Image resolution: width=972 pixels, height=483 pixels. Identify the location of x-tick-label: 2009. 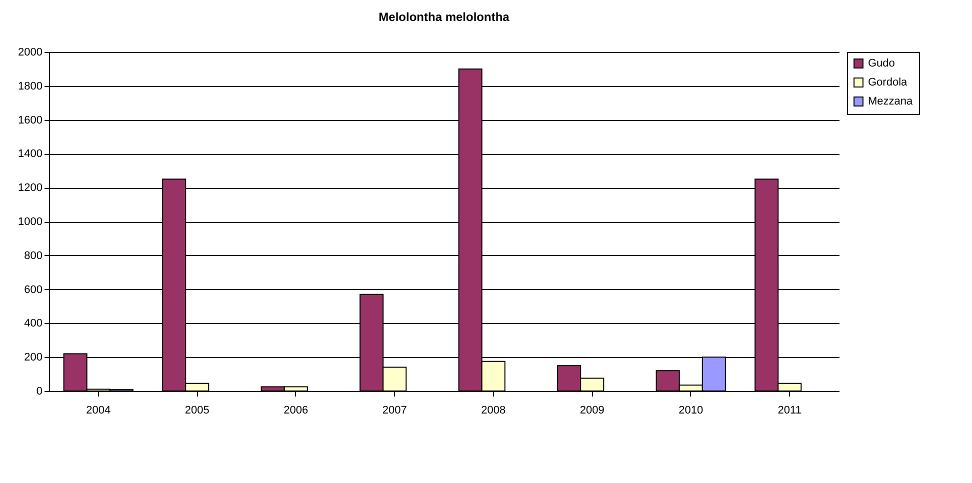
(592, 410).